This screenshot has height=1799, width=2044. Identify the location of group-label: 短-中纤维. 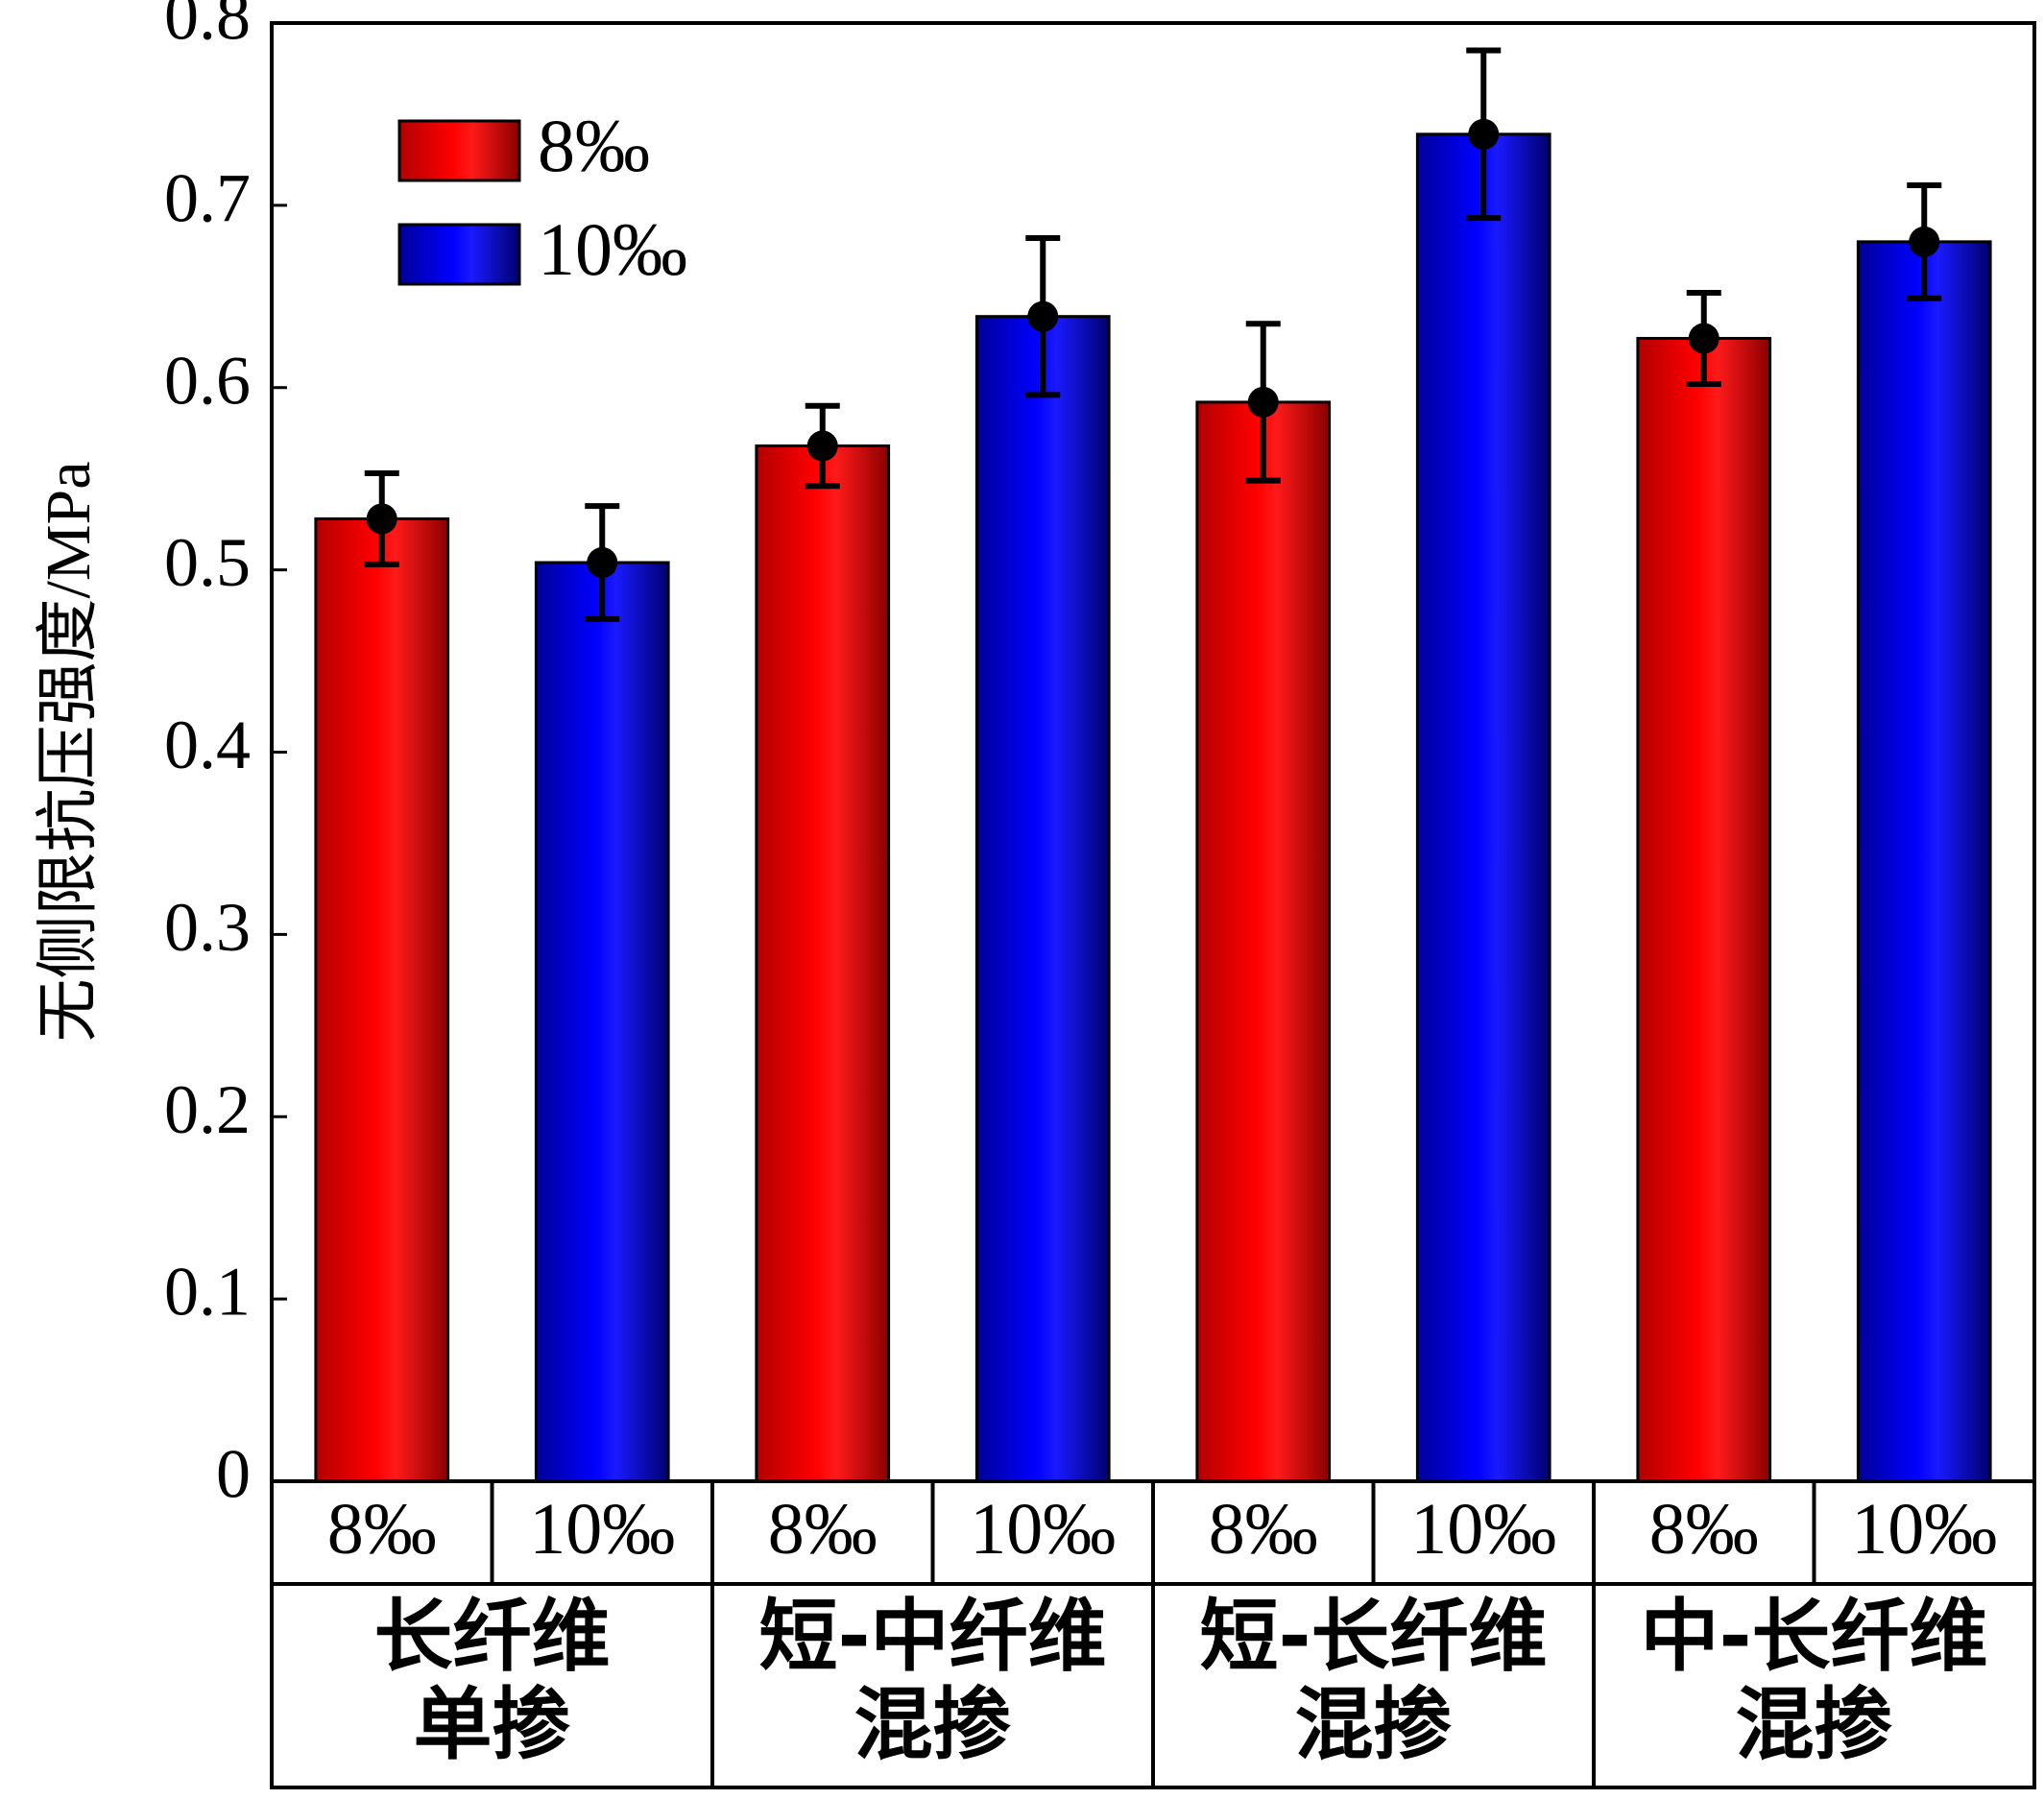
(932, 1636).